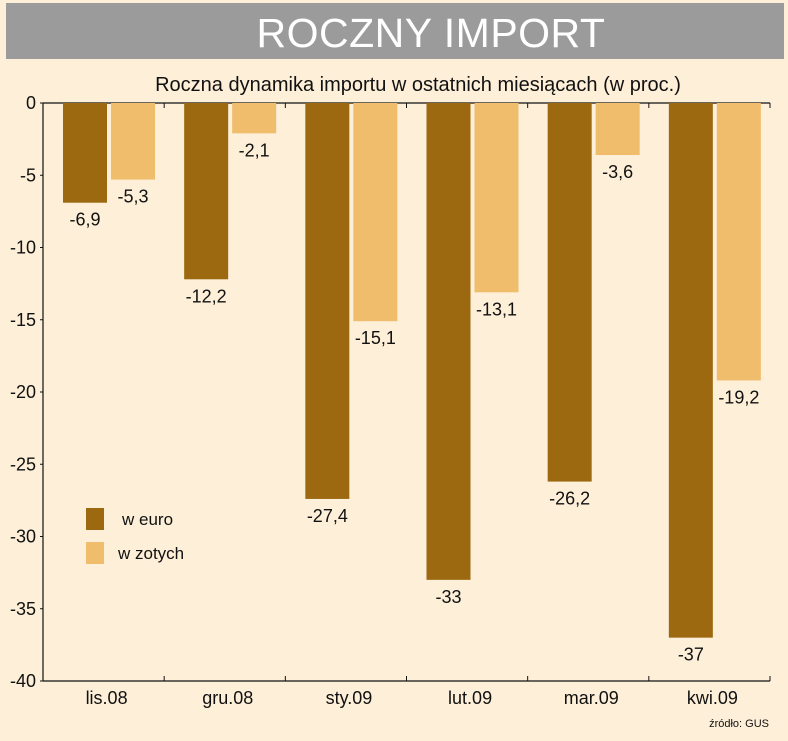  Describe the element at coordinates (691, 655) in the screenshot. I see `data-label: -37` at that location.